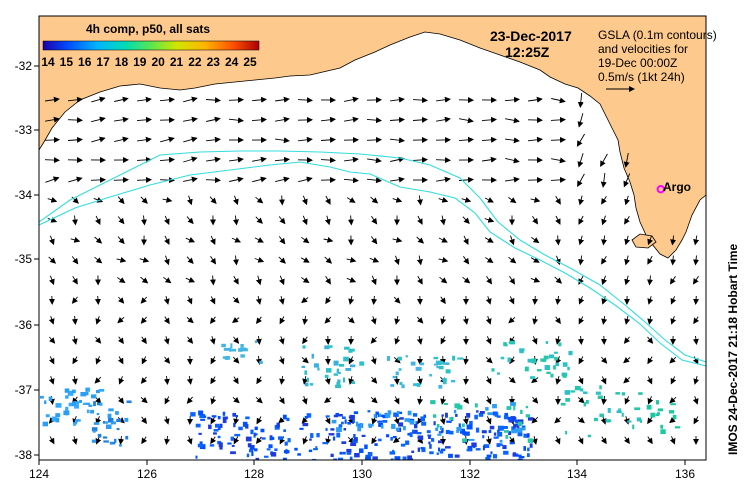  Describe the element at coordinates (733, 349) in the screenshot. I see `credit-text: IMOS 24-Dec-2017 21:18 Hobart Time` at that location.